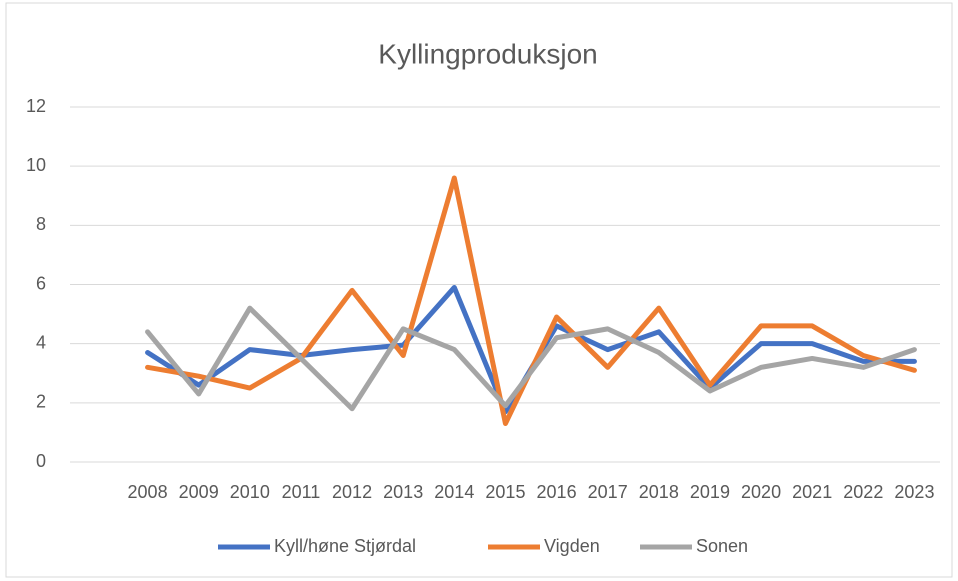 Image resolution: width=958 pixels, height=581 pixels. Describe the element at coordinates (505, 492) in the screenshot. I see `x-tick-label: 2015` at that location.